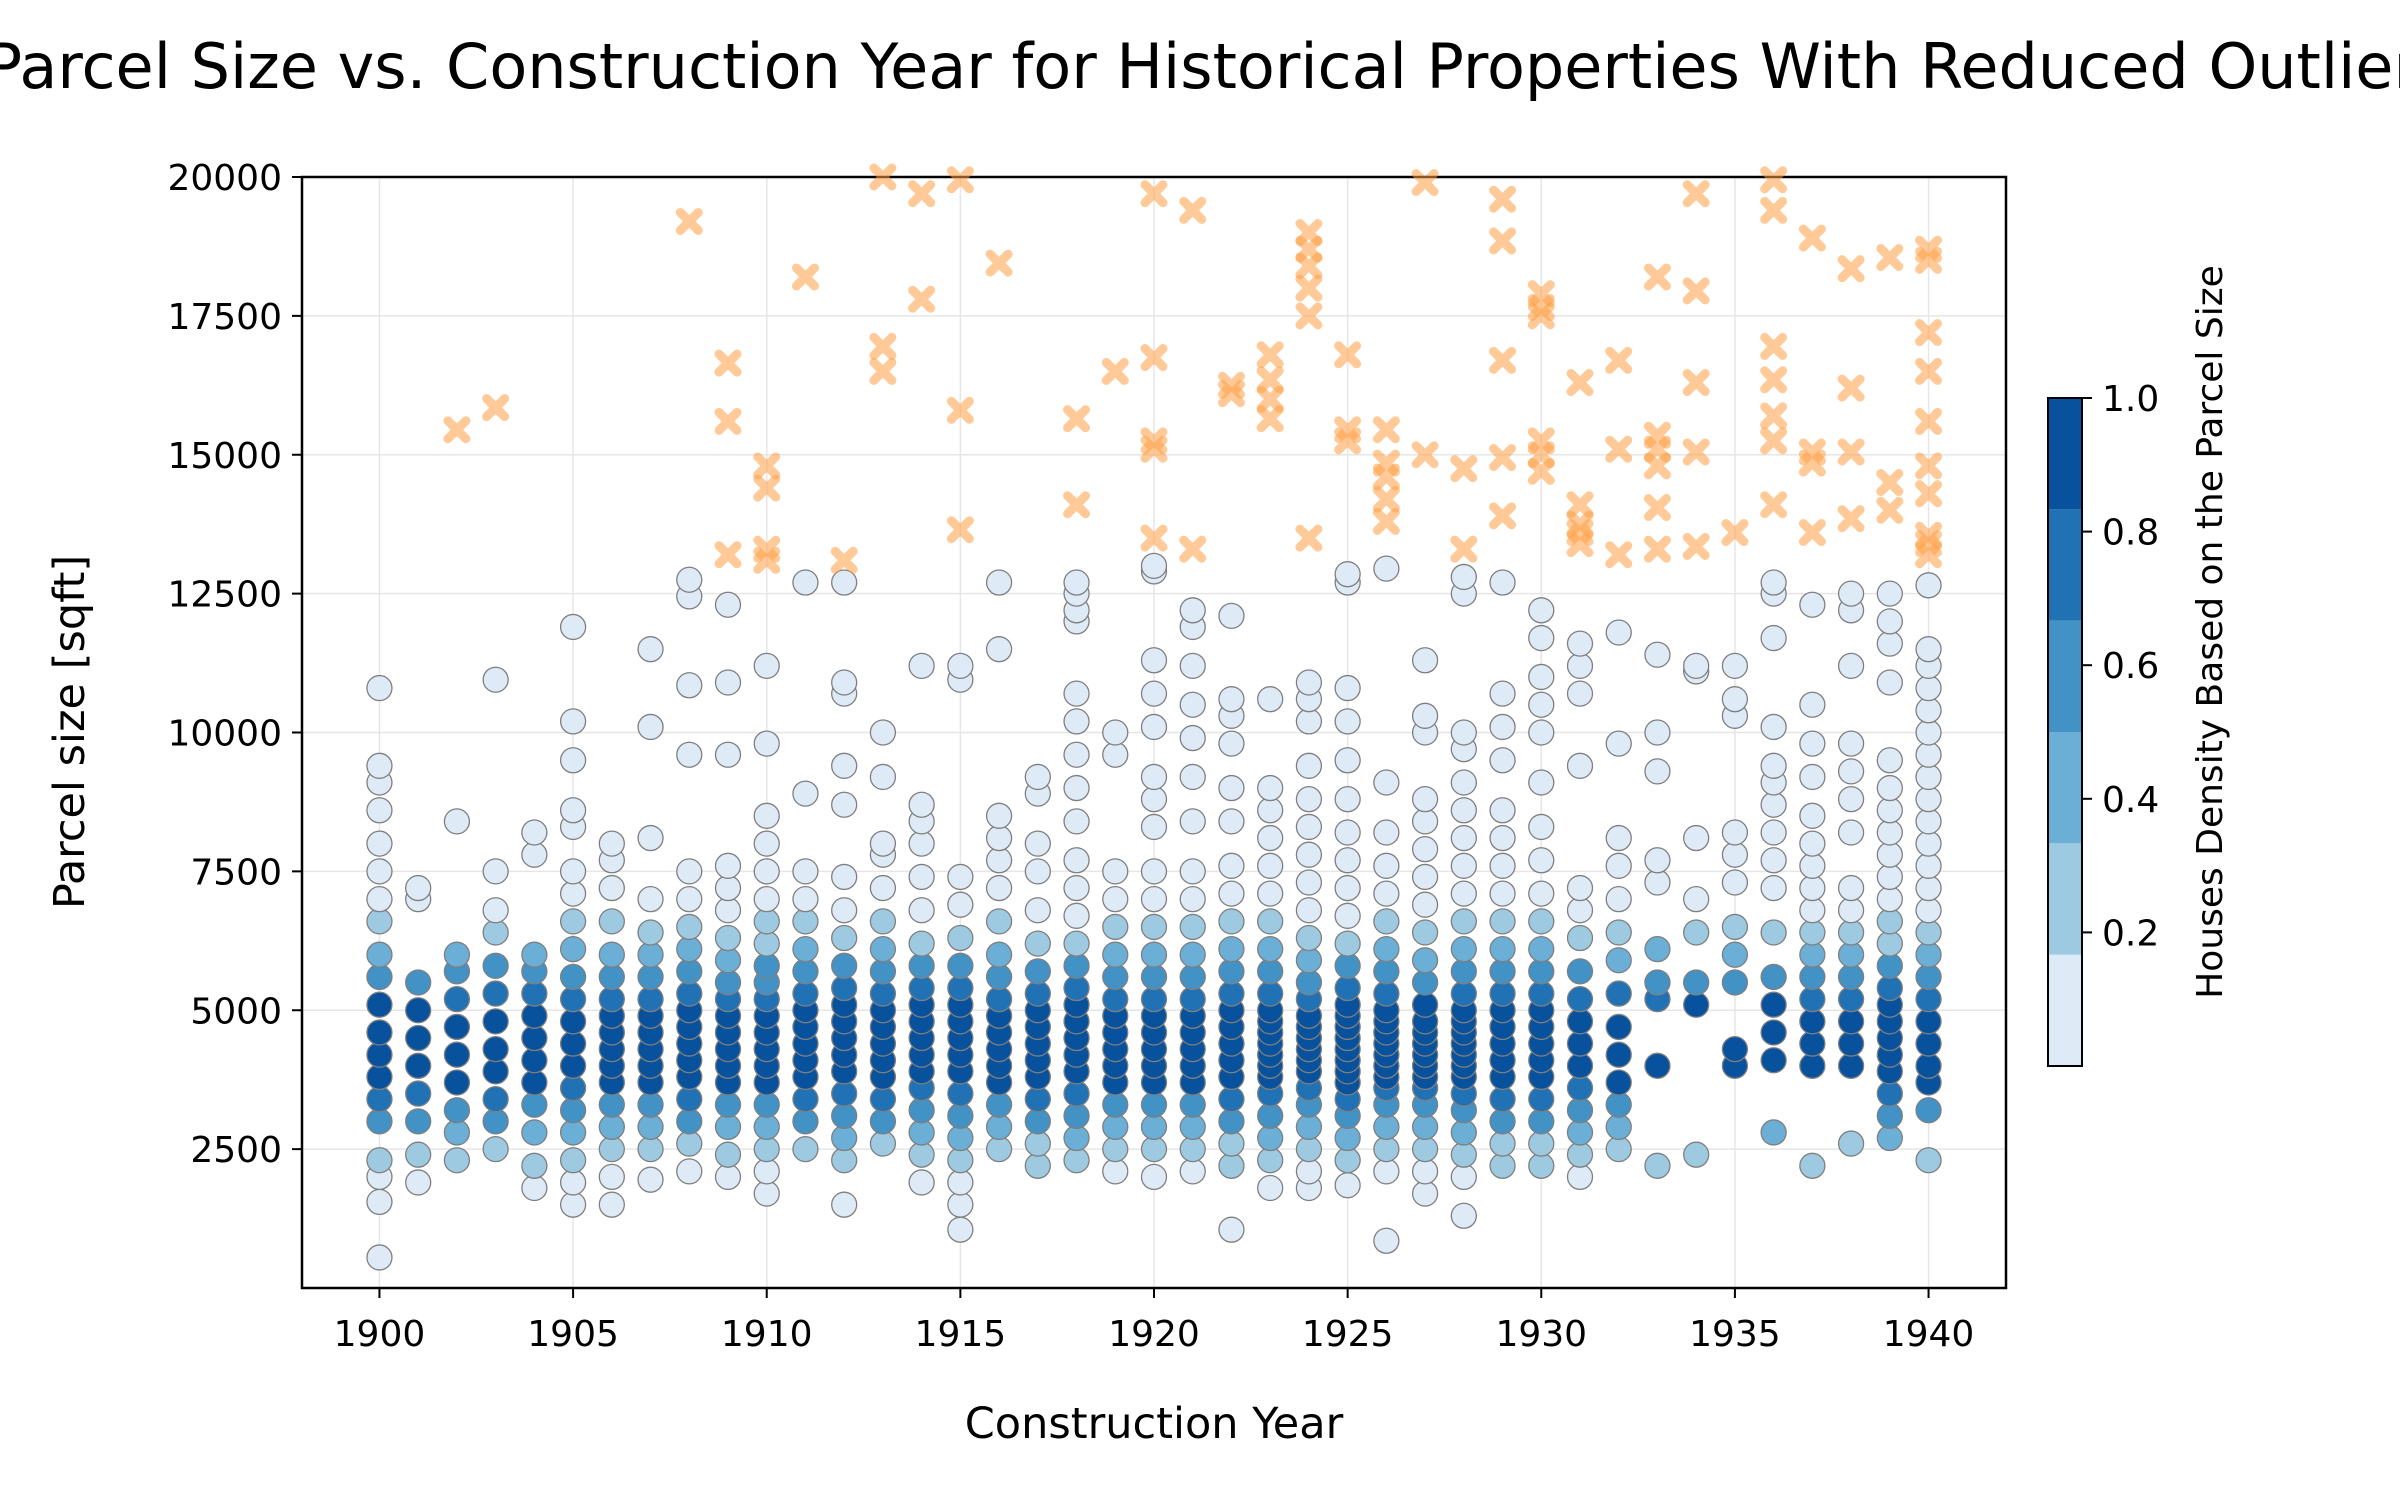  Describe the element at coordinates (1929, 1334) in the screenshot. I see `x-tick-label: 1940` at that location.